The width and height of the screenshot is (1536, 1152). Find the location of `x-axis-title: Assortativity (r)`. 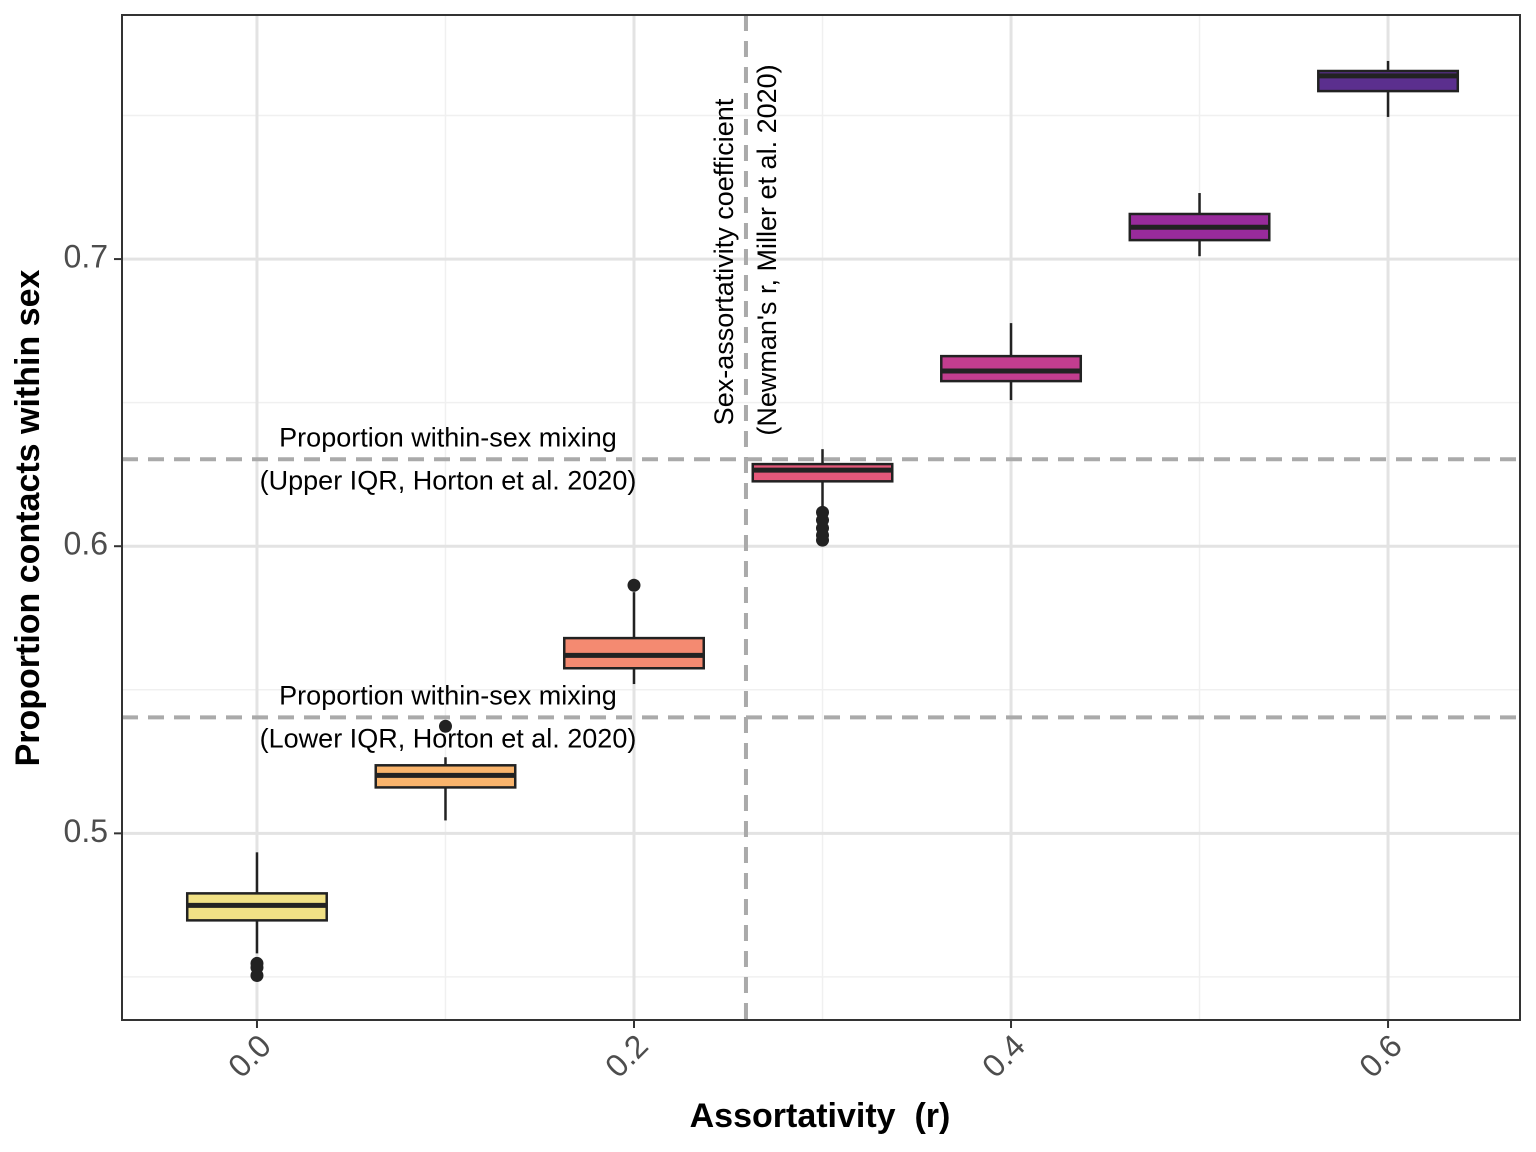

x-axis-title: Assortativity (r) is located at coordinates (820, 1116).